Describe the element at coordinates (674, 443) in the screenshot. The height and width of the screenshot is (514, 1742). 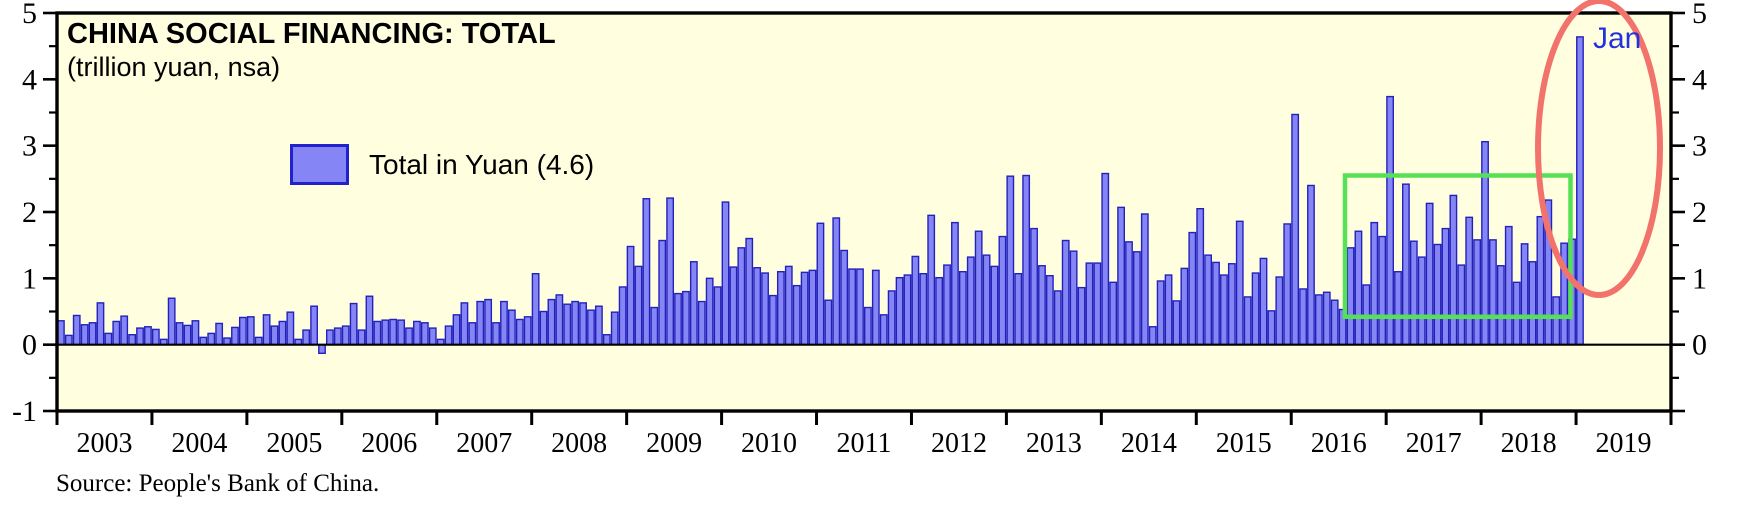
I see `x-year-label: 2009` at that location.